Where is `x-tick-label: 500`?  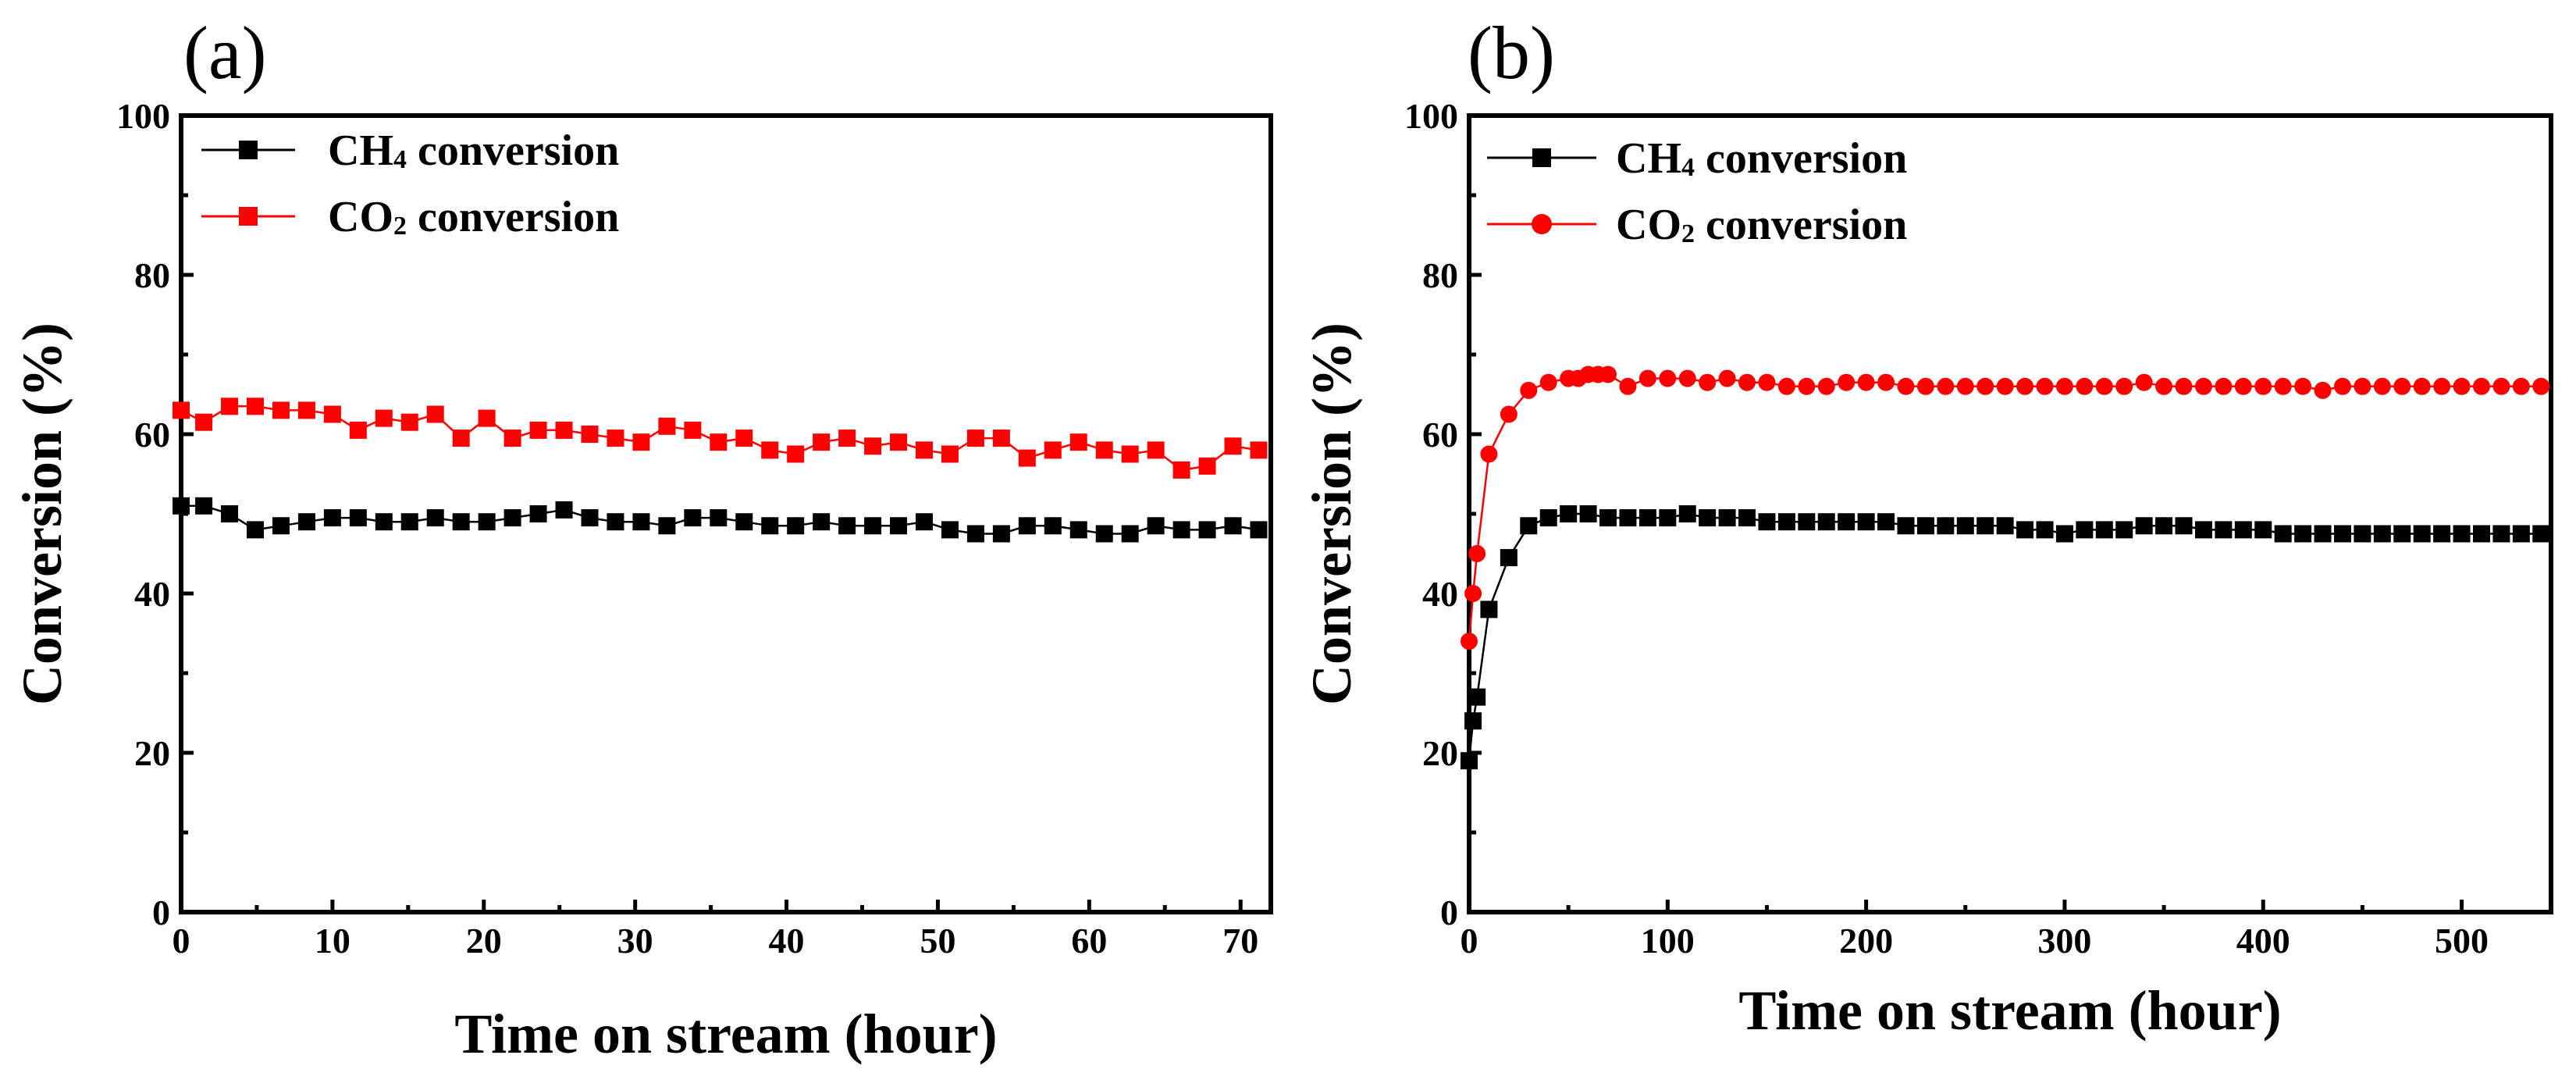 x-tick-label: 500 is located at coordinates (2462, 941).